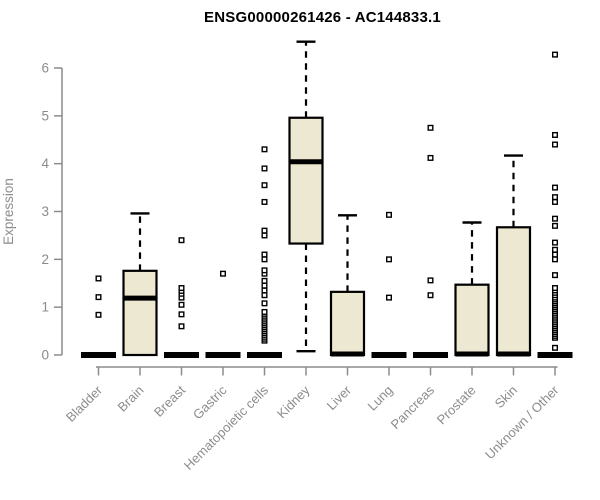  What do you see at coordinates (223, 314) in the screenshot?
I see `boxplot-gastric` at bounding box center [223, 314].